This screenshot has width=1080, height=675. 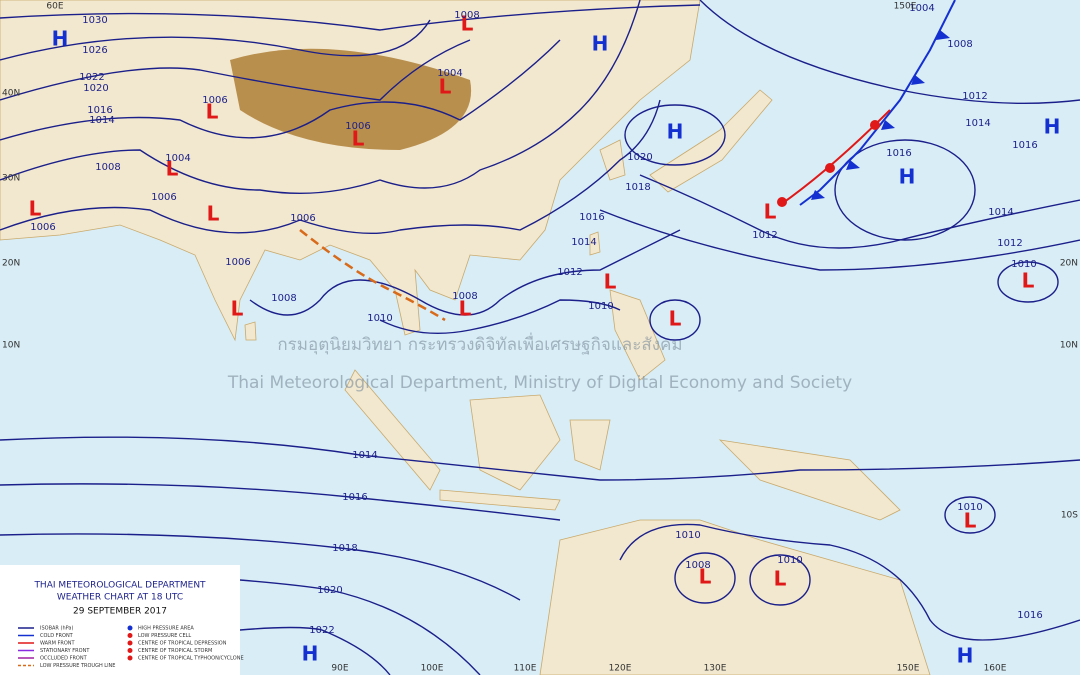 What do you see at coordinates (56, 629) in the screenshot?
I see `legend-text: ISOBAR (hPa)` at bounding box center [56, 629].